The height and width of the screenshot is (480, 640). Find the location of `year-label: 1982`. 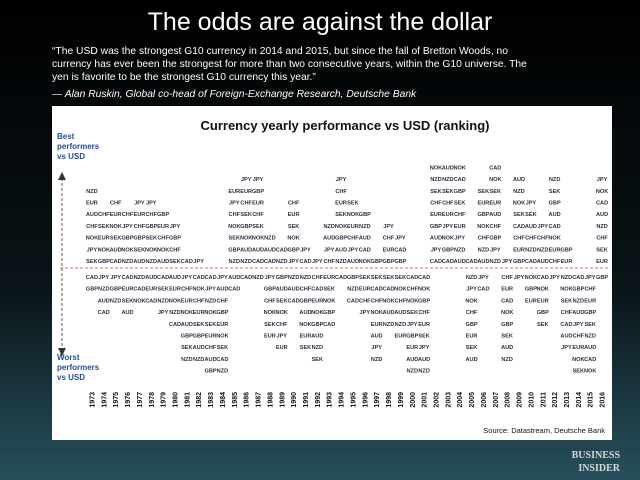

year-label: 1982 is located at coordinates (199, 400).